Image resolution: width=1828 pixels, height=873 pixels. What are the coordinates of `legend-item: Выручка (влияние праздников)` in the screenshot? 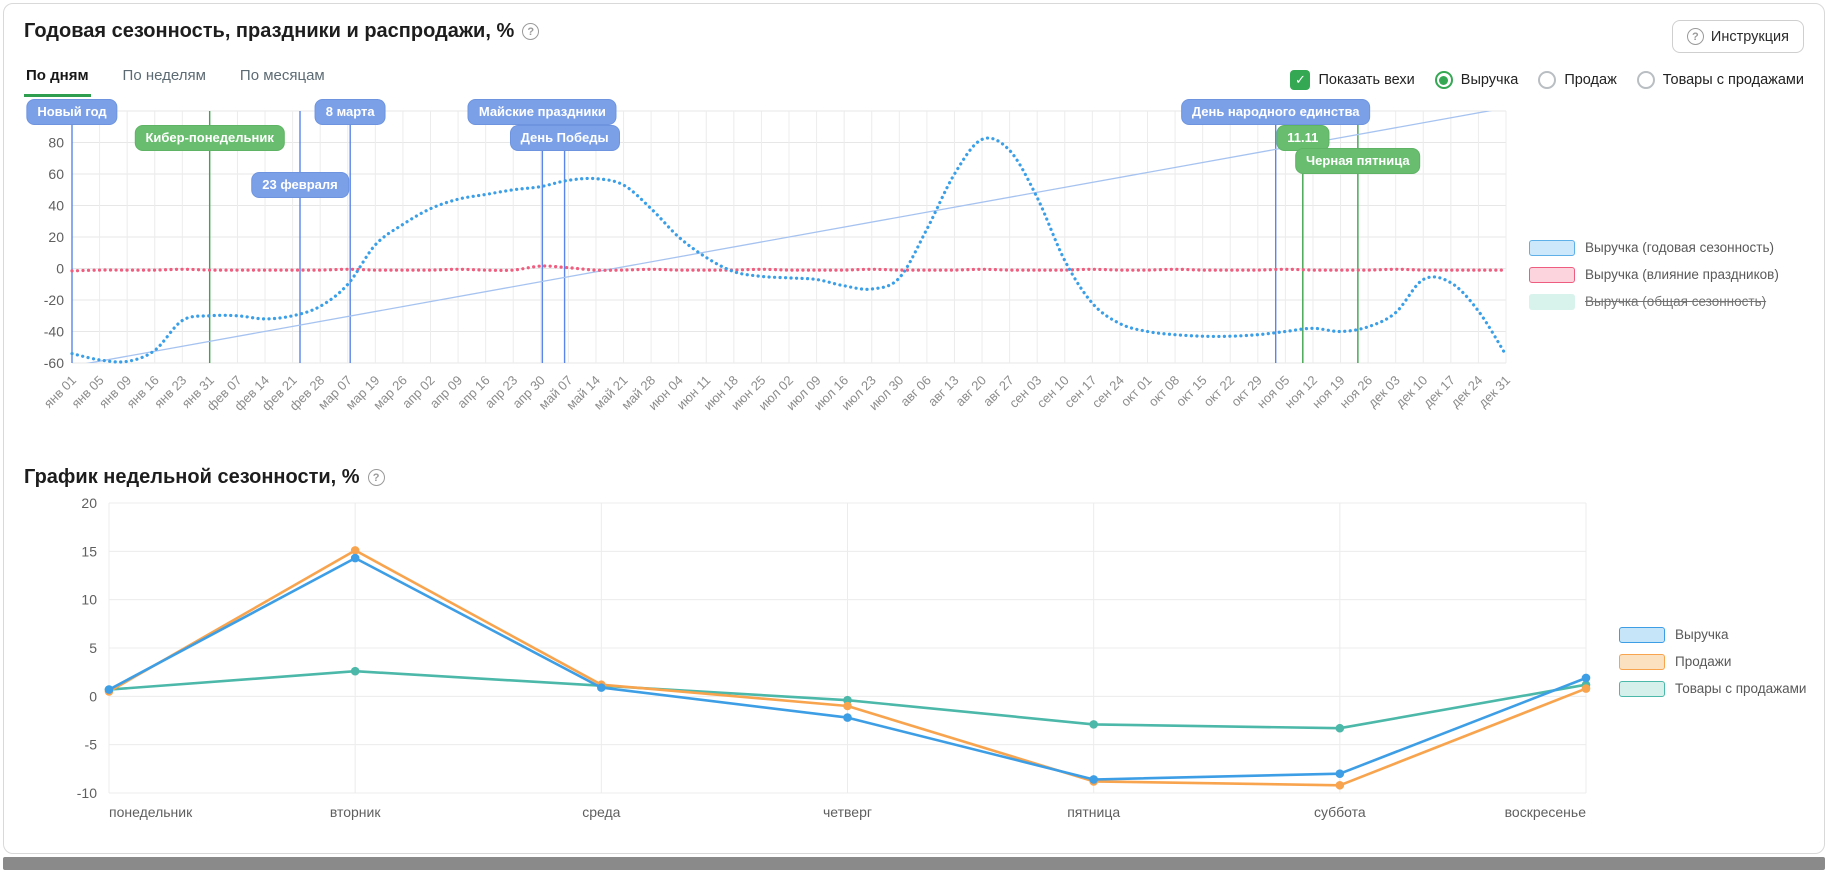 It's located at (1654, 274).